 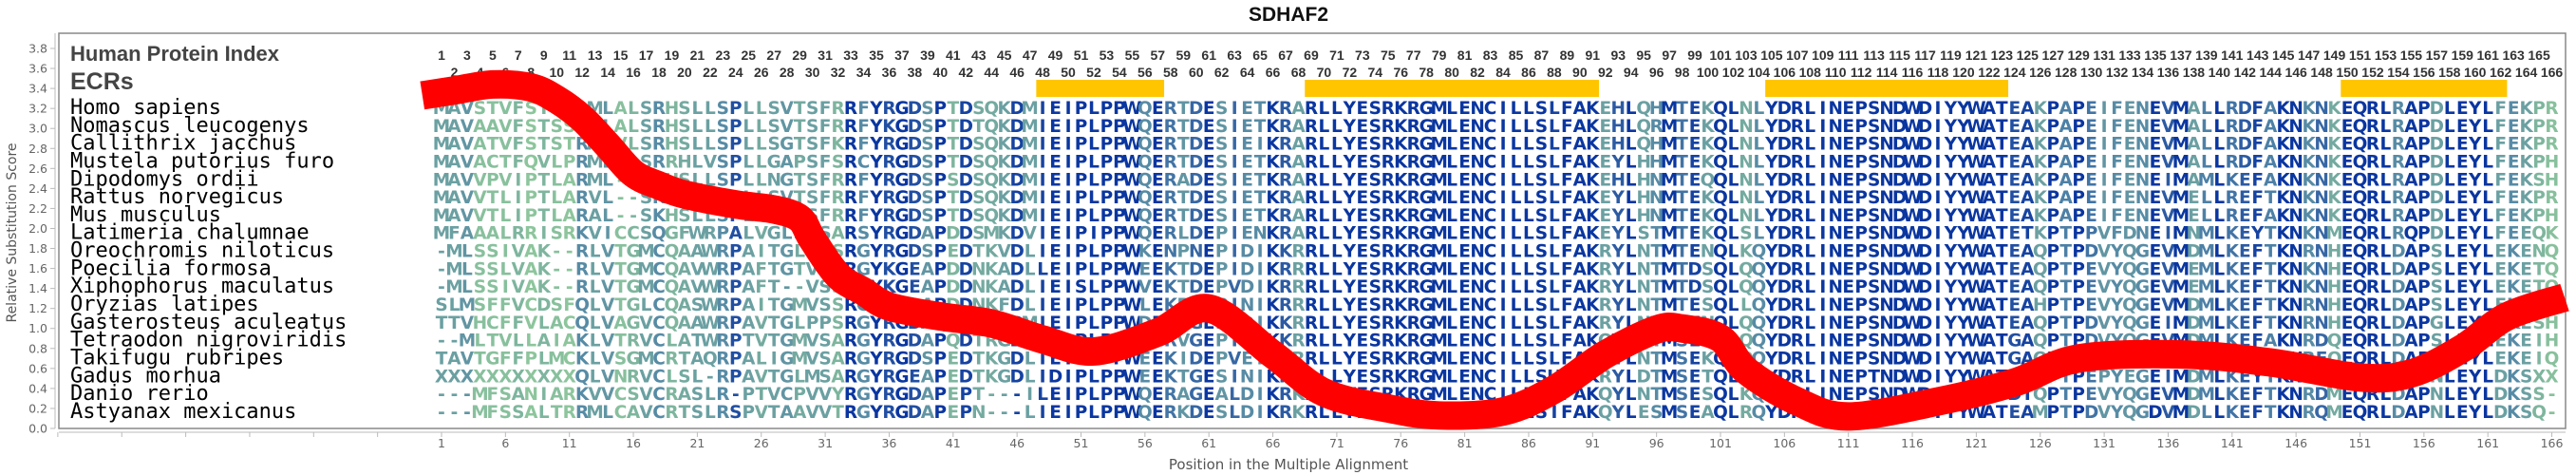 What do you see at coordinates (2104, 198) in the screenshot?
I see `residue: I` at bounding box center [2104, 198].